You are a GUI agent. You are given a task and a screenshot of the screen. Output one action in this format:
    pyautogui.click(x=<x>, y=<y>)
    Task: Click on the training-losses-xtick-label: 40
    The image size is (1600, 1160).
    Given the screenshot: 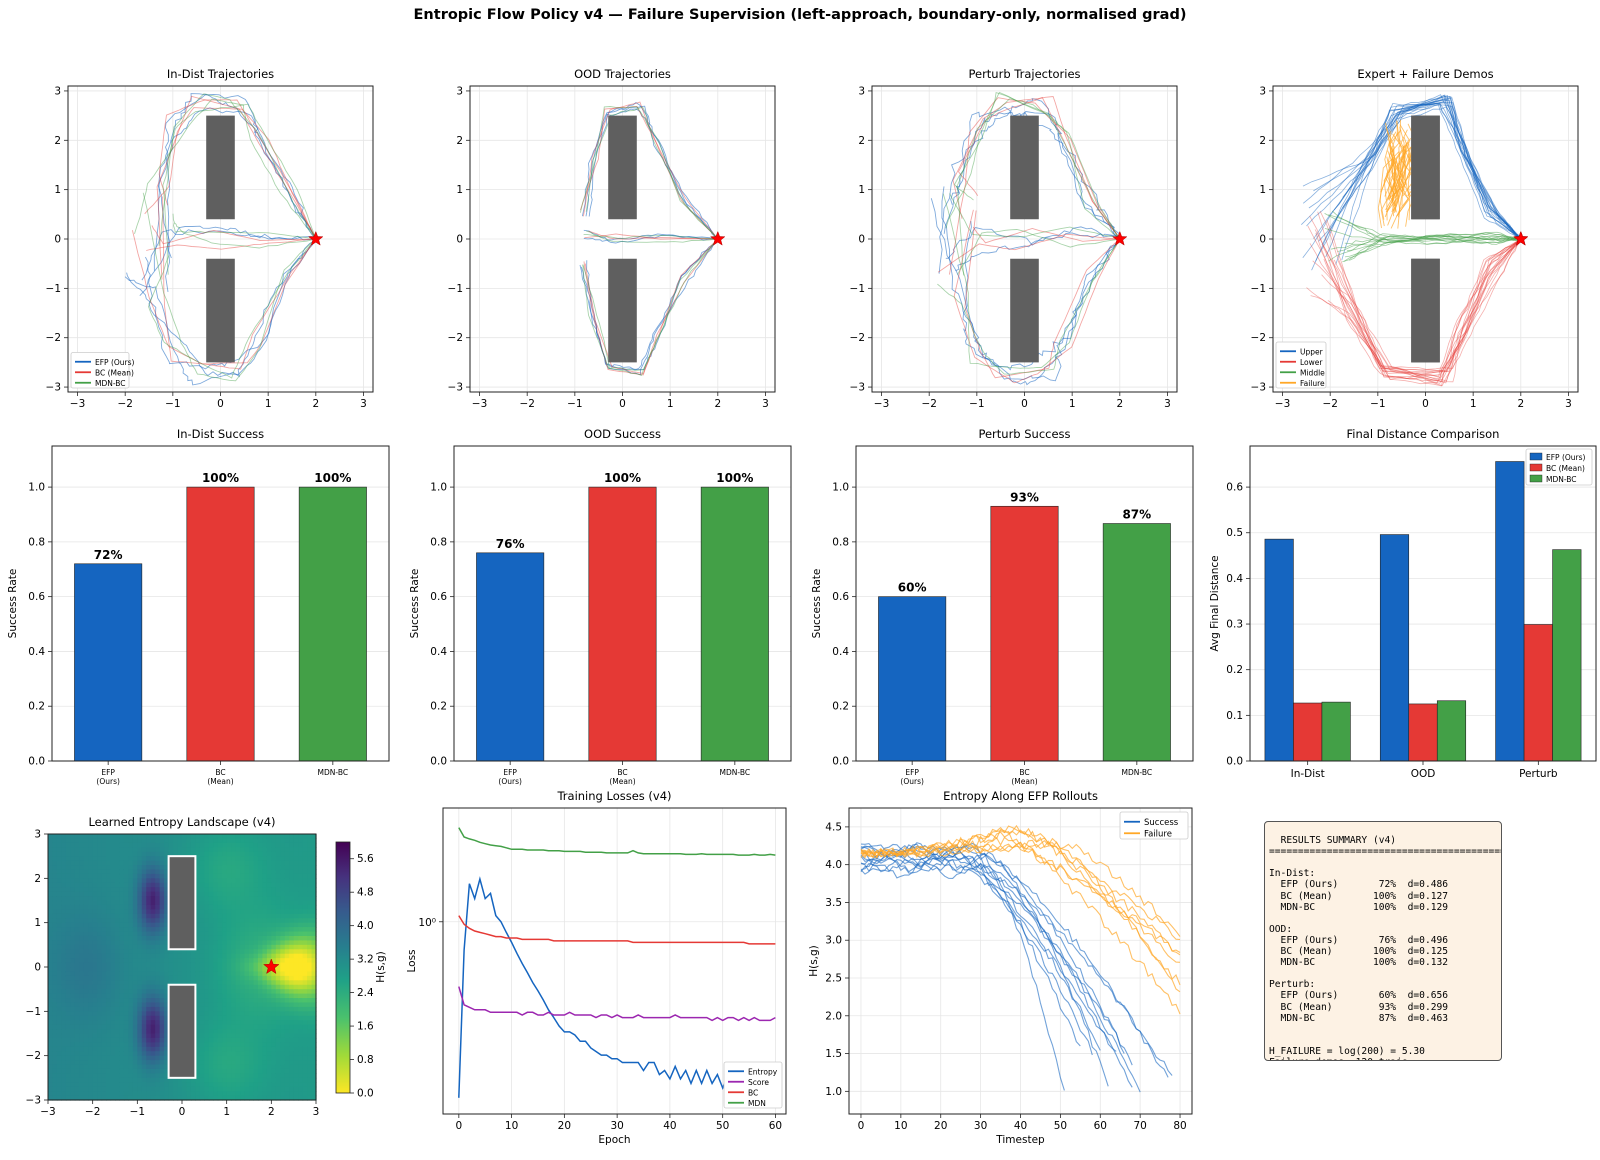 What is the action you would take?
    pyautogui.click(x=669, y=1126)
    